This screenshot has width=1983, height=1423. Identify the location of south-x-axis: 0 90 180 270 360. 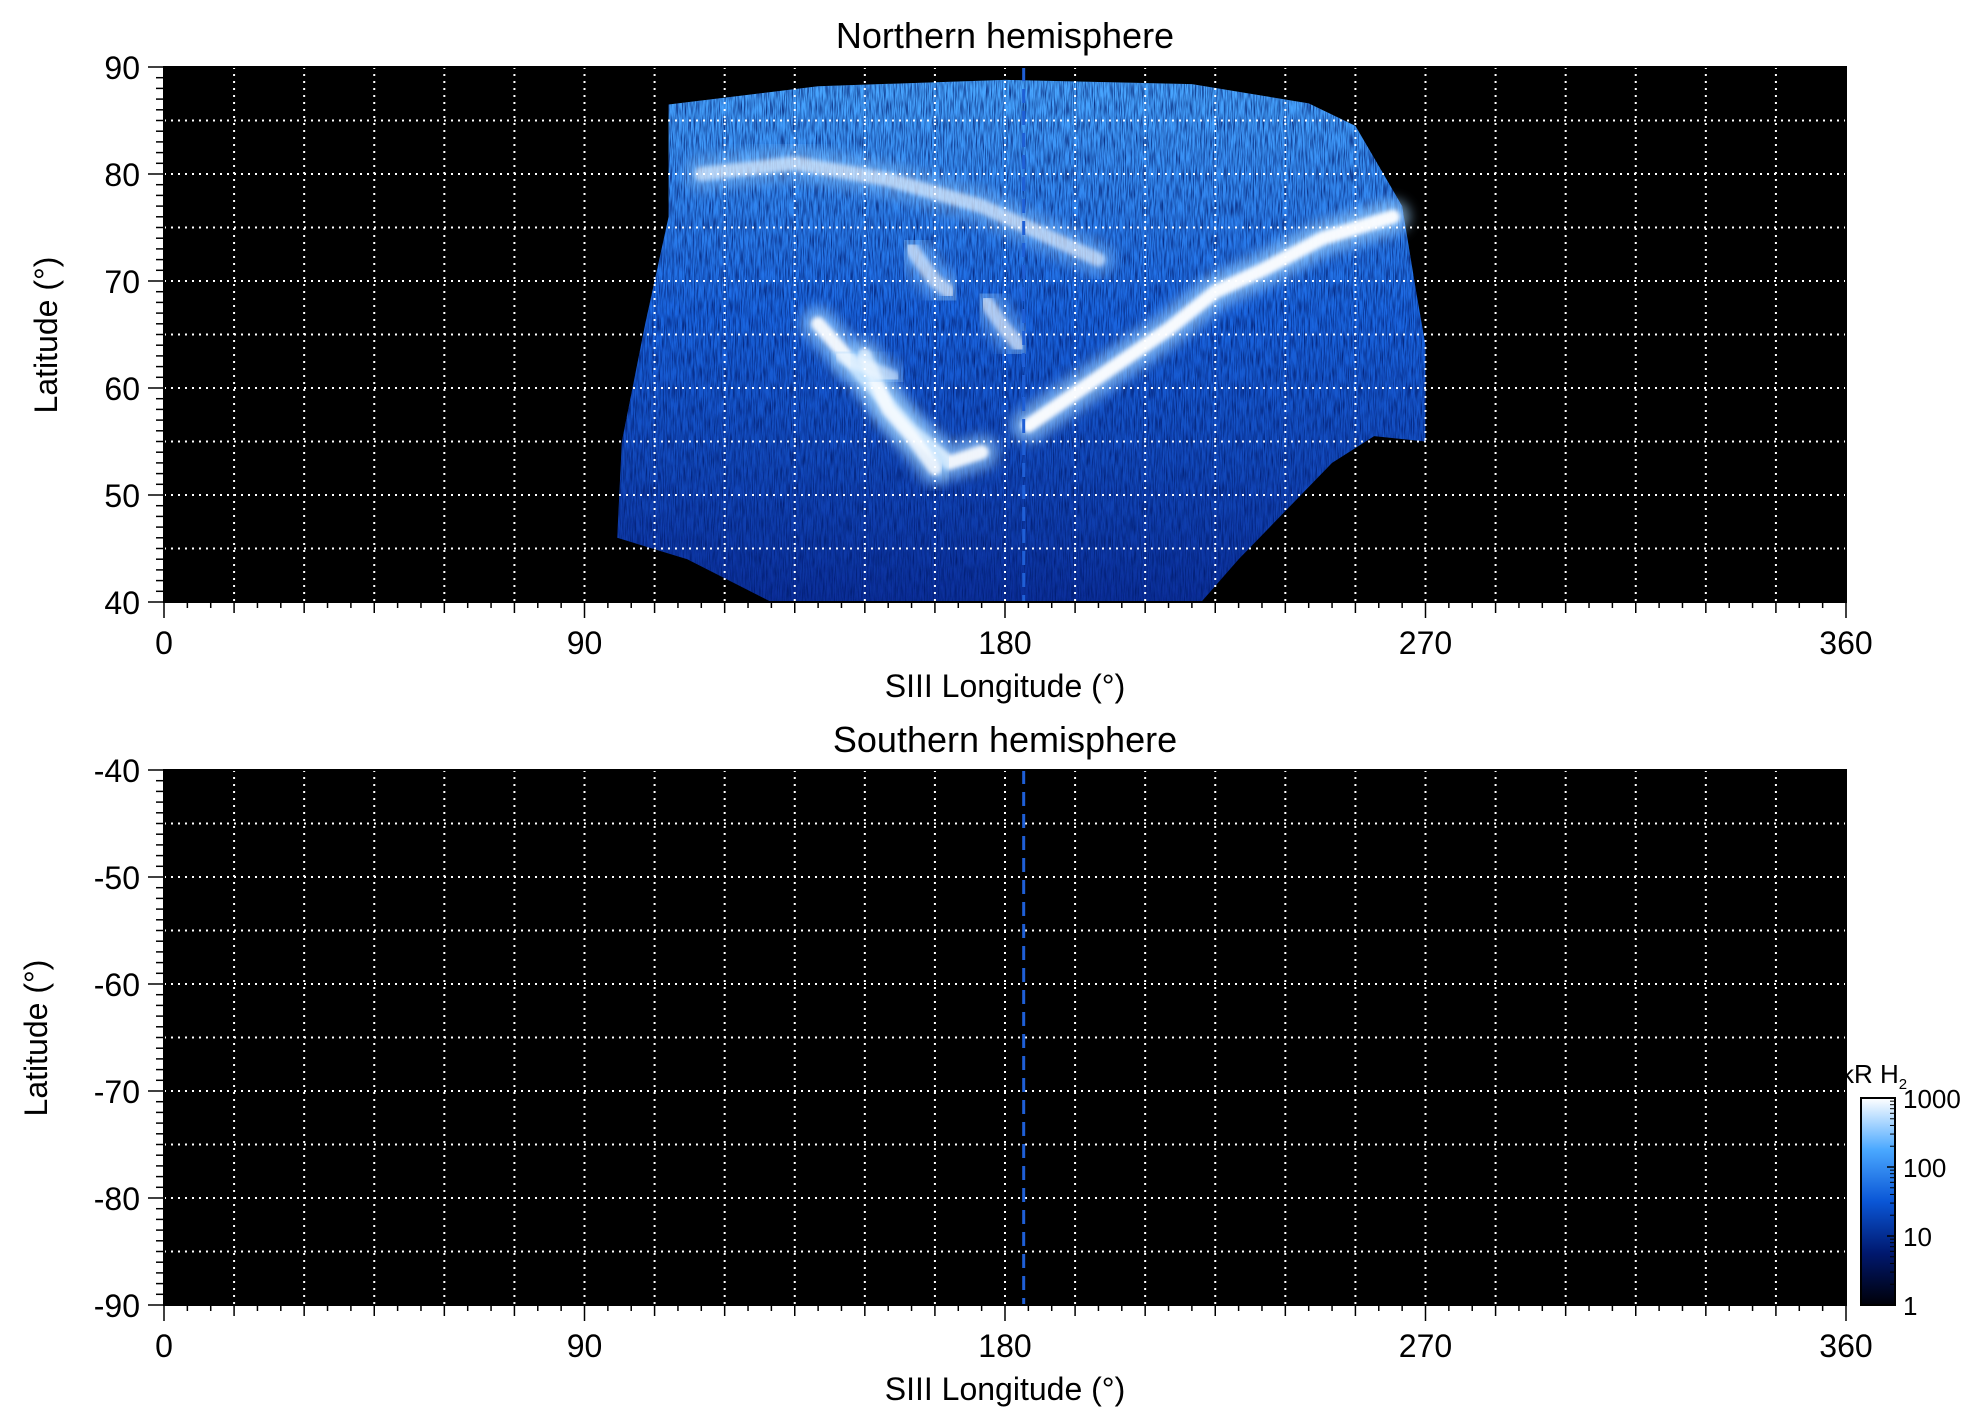
(1014, 1334).